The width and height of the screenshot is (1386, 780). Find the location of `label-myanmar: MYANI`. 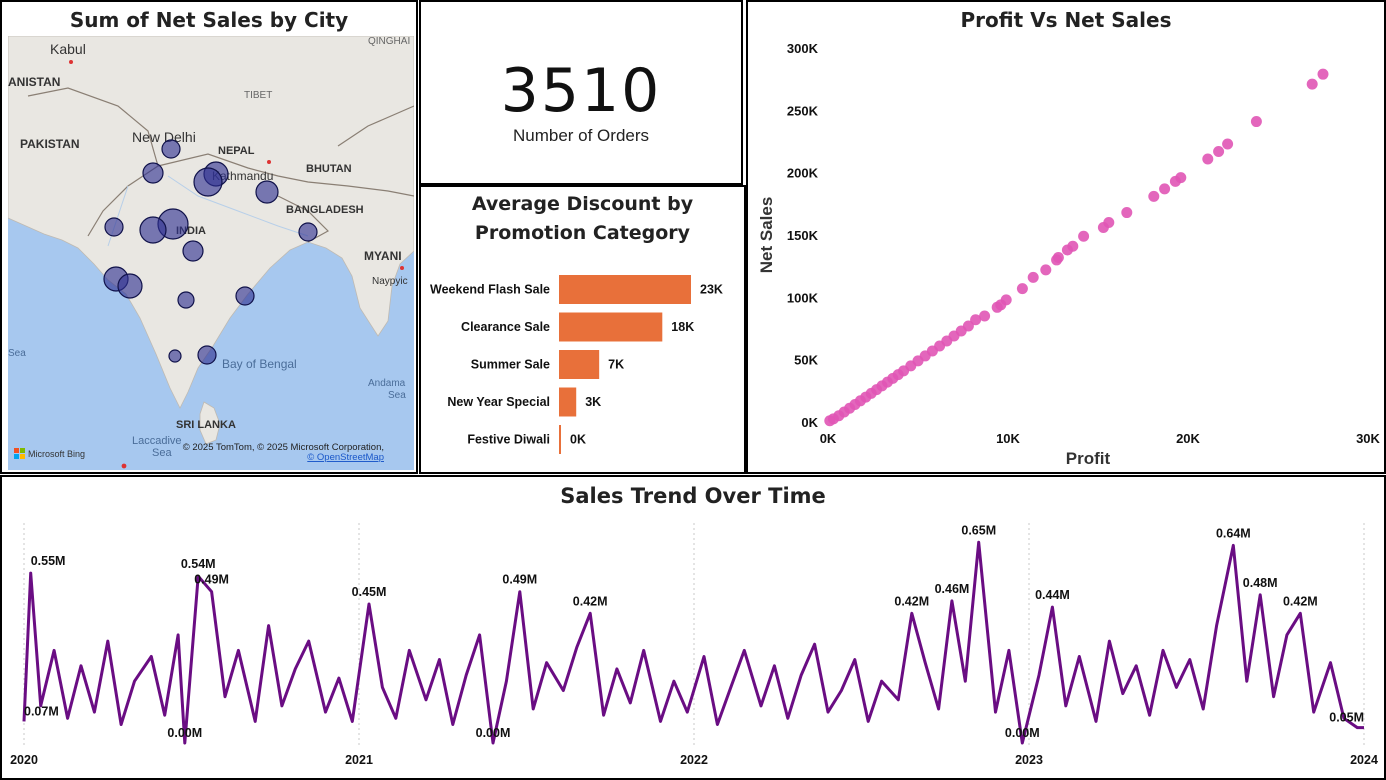

label-myanmar: MYANI is located at coordinates (383, 256).